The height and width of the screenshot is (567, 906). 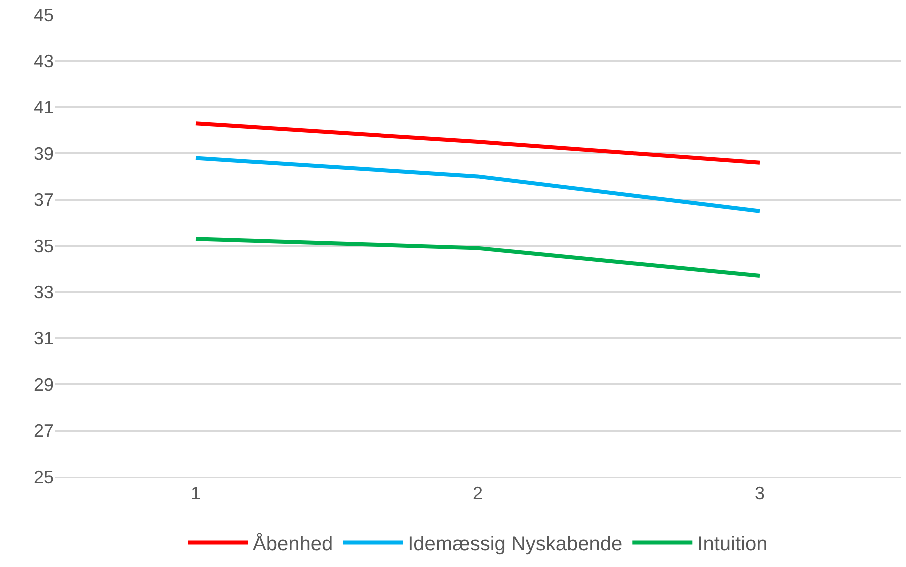 I want to click on x-tick-label: 2, so click(x=478, y=494).